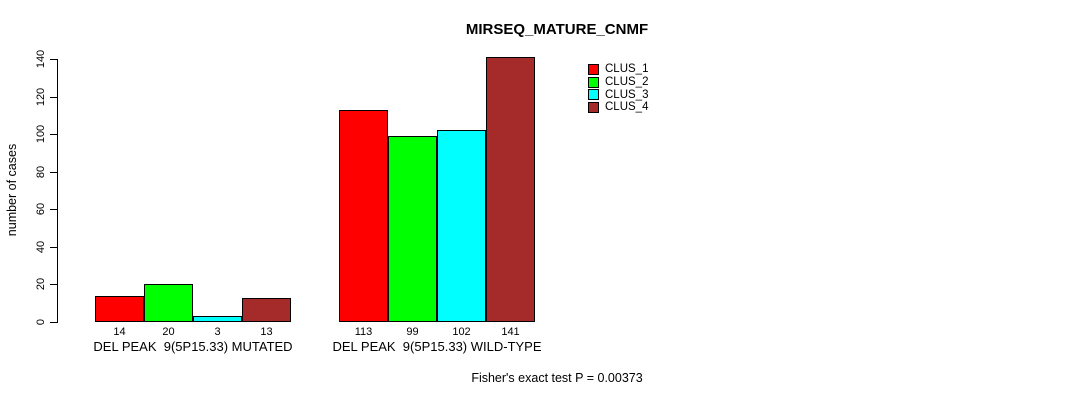 The width and height of the screenshot is (1090, 400). I want to click on bar-clus_3-group1, so click(217, 319).